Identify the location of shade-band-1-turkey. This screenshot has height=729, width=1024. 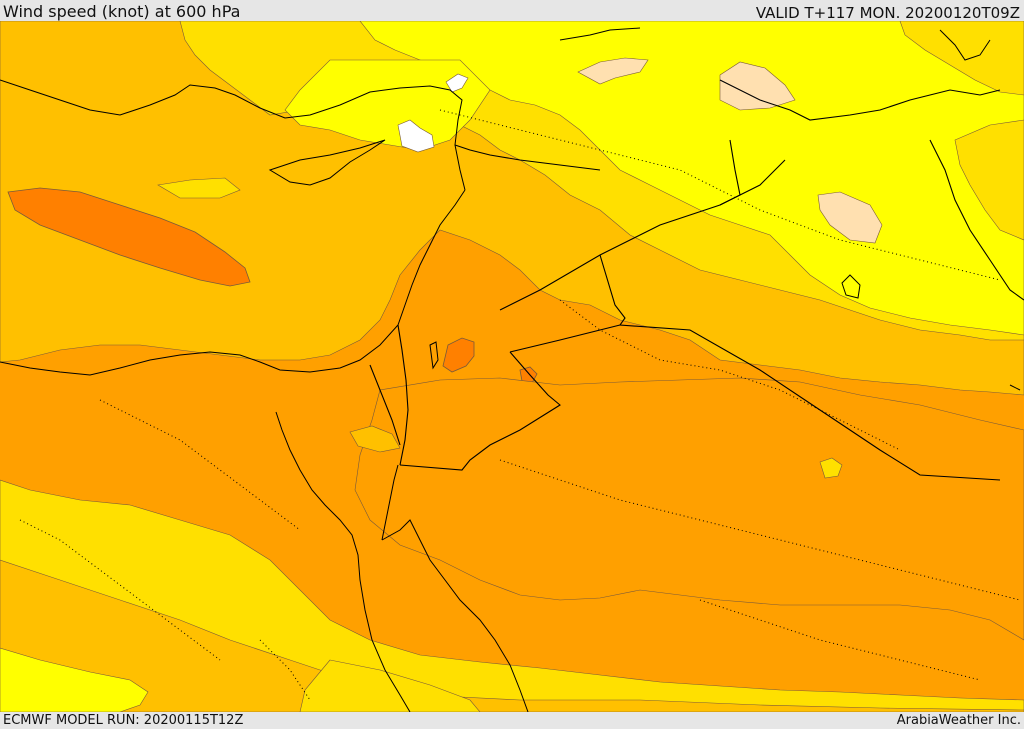
(387, 105).